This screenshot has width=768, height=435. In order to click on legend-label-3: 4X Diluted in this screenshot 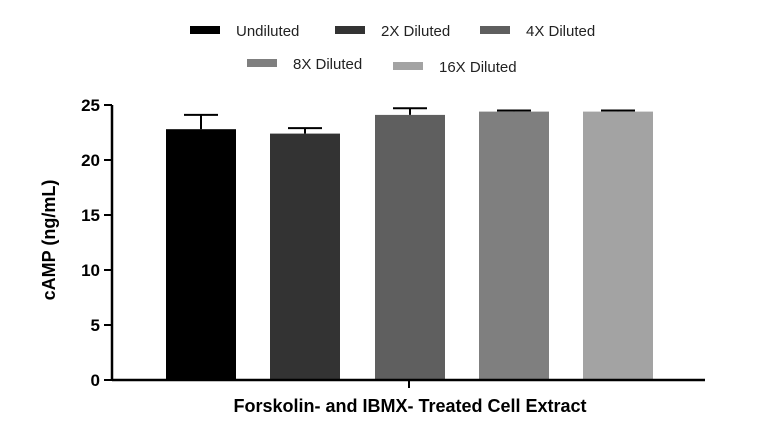, I will do `click(560, 31)`.